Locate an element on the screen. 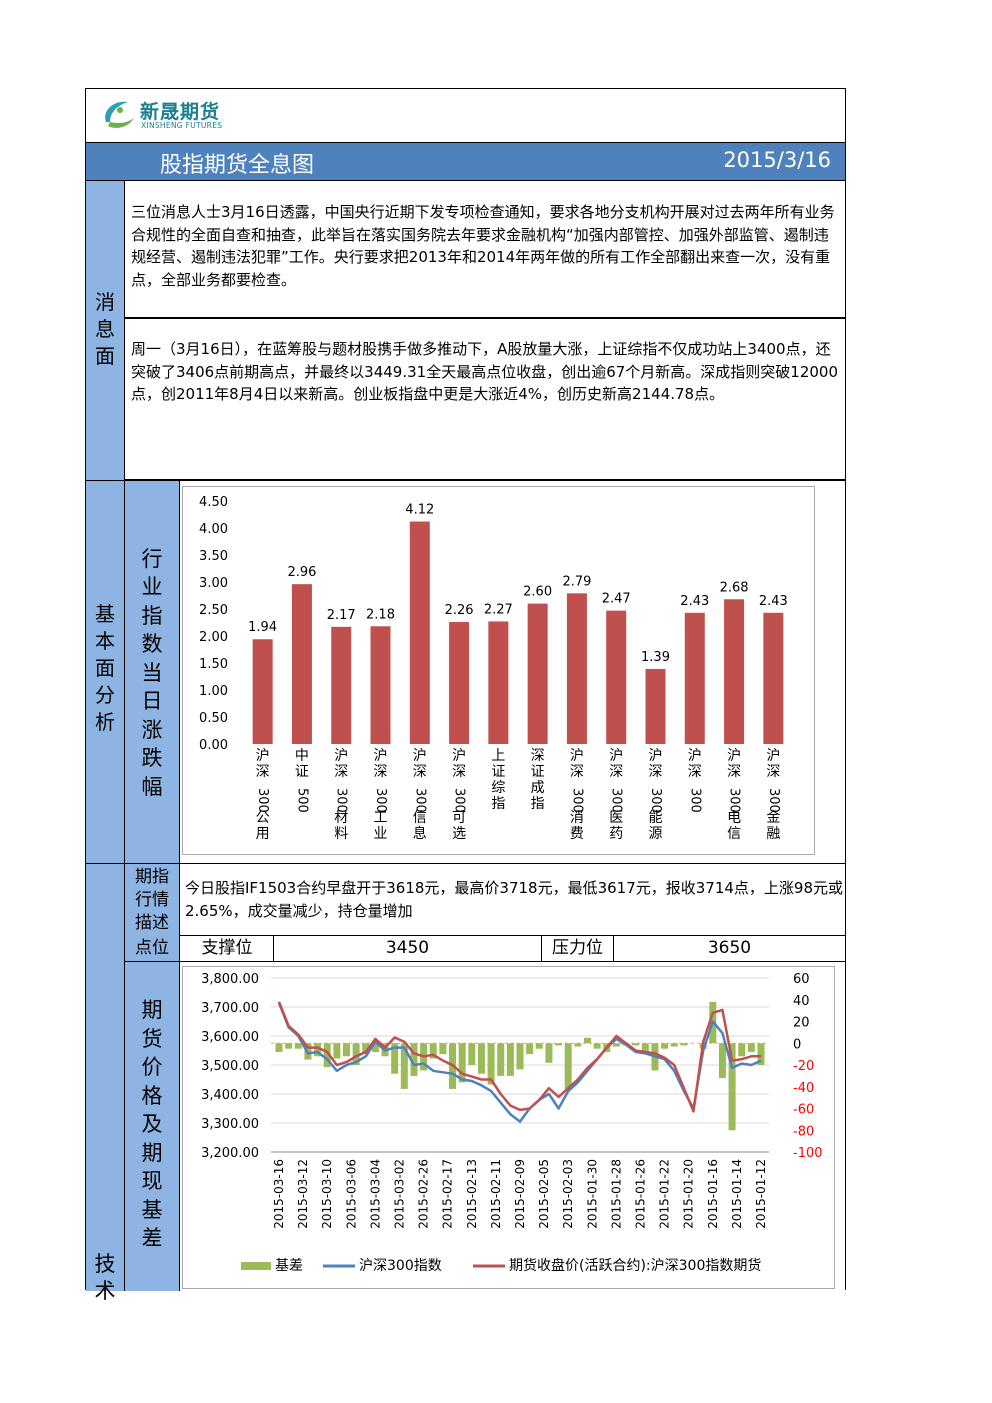 This screenshot has width=992, height=1403. x-tick-label: 2015-02-09 is located at coordinates (520, 1194).